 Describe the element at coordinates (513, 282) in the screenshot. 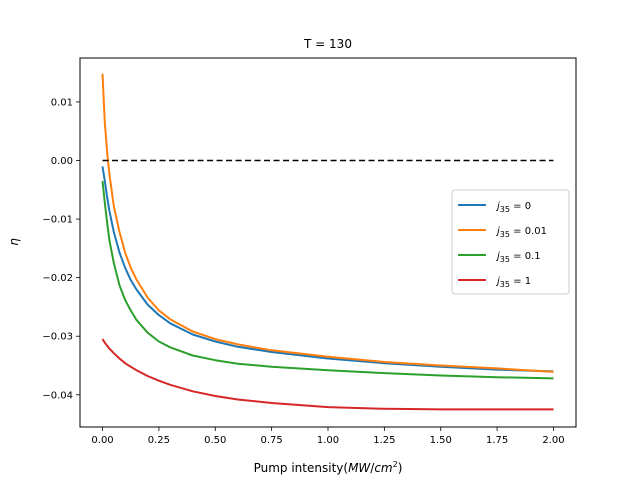

I see `legend-label-3: j35 = 1` at that location.